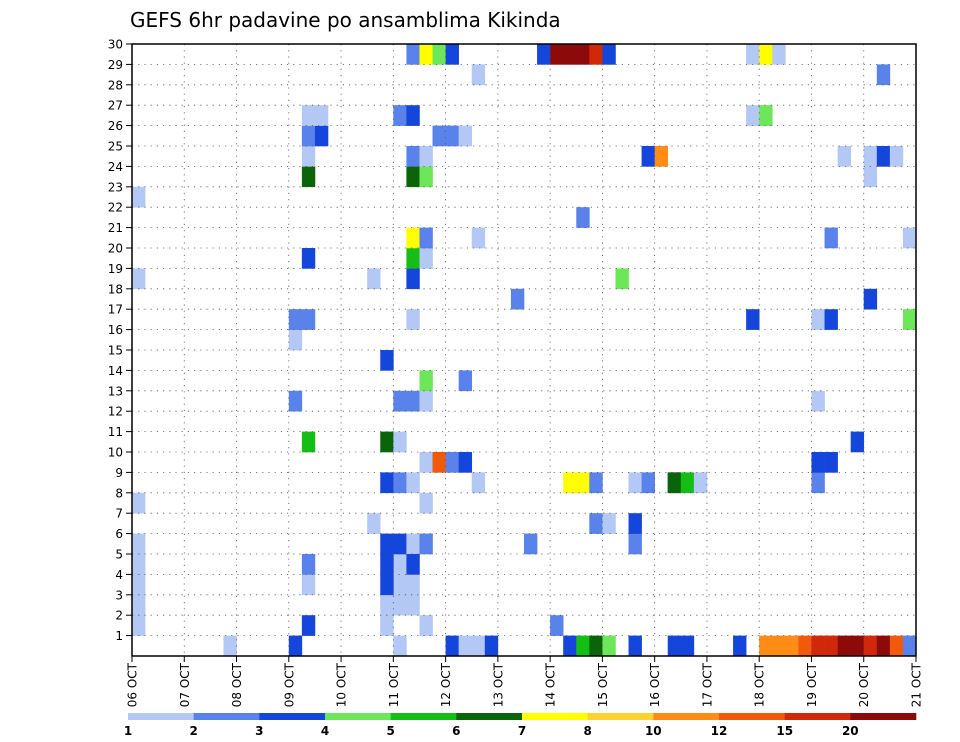 The width and height of the screenshot is (960, 742). I want to click on y-tick-label: 2, so click(119, 616).